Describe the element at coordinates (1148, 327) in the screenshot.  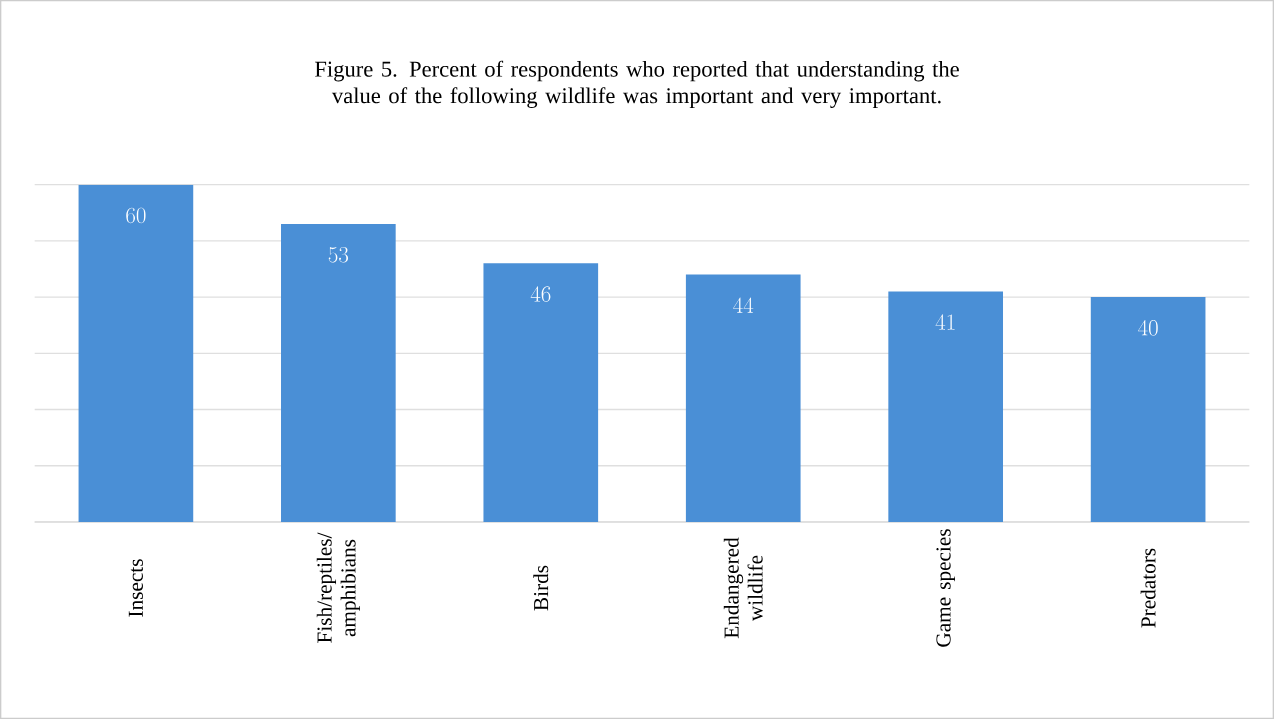
I see `data-label: 40` at that location.